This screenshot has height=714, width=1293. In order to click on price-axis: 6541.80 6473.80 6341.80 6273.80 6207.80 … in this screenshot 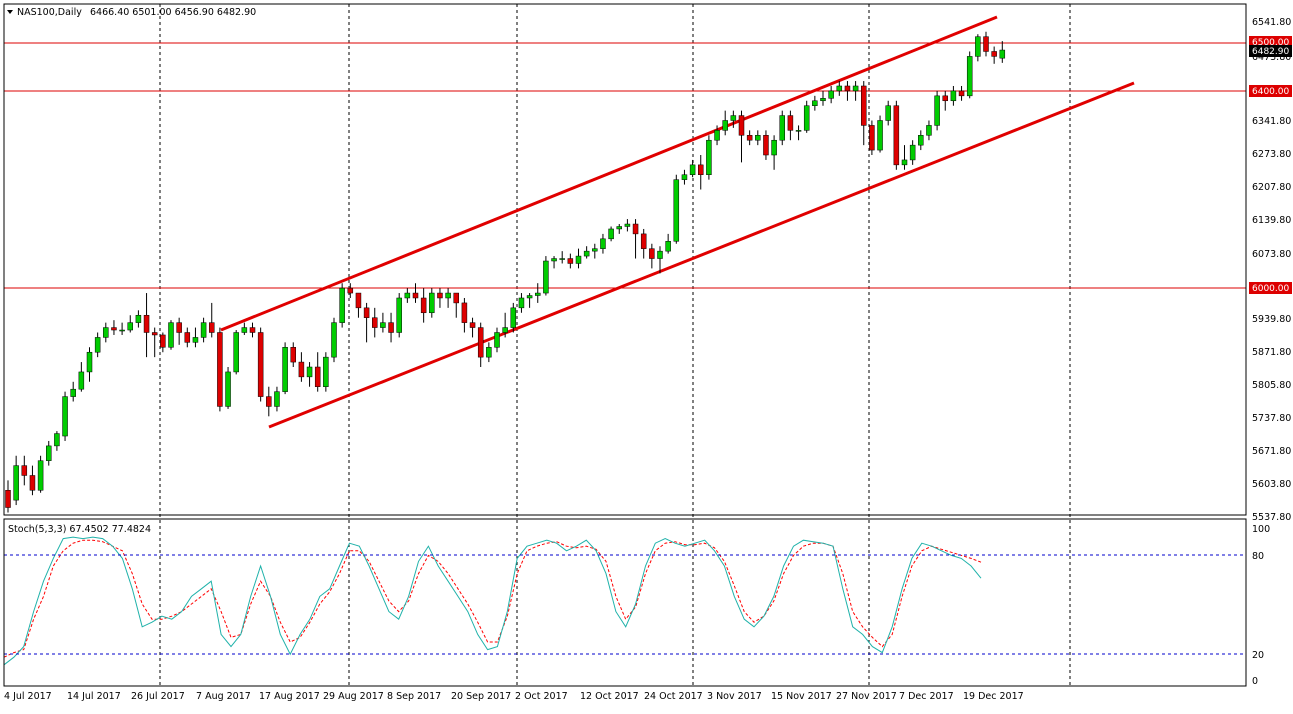, I will do `click(1271, 270)`.